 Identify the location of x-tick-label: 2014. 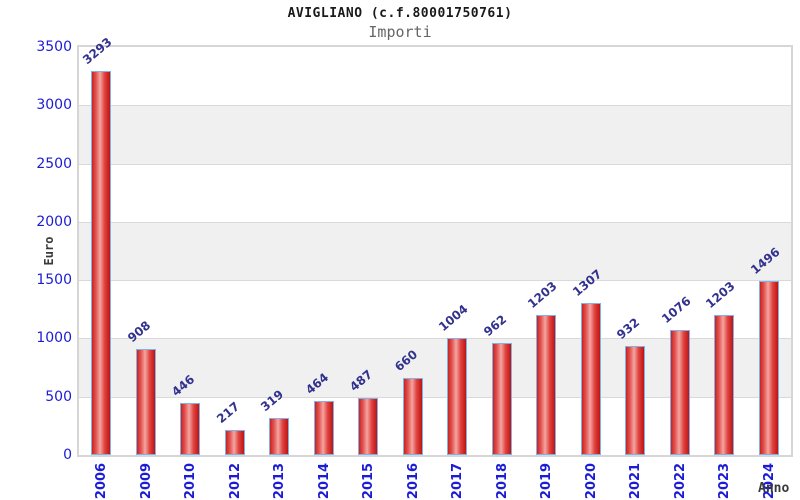
(324, 481).